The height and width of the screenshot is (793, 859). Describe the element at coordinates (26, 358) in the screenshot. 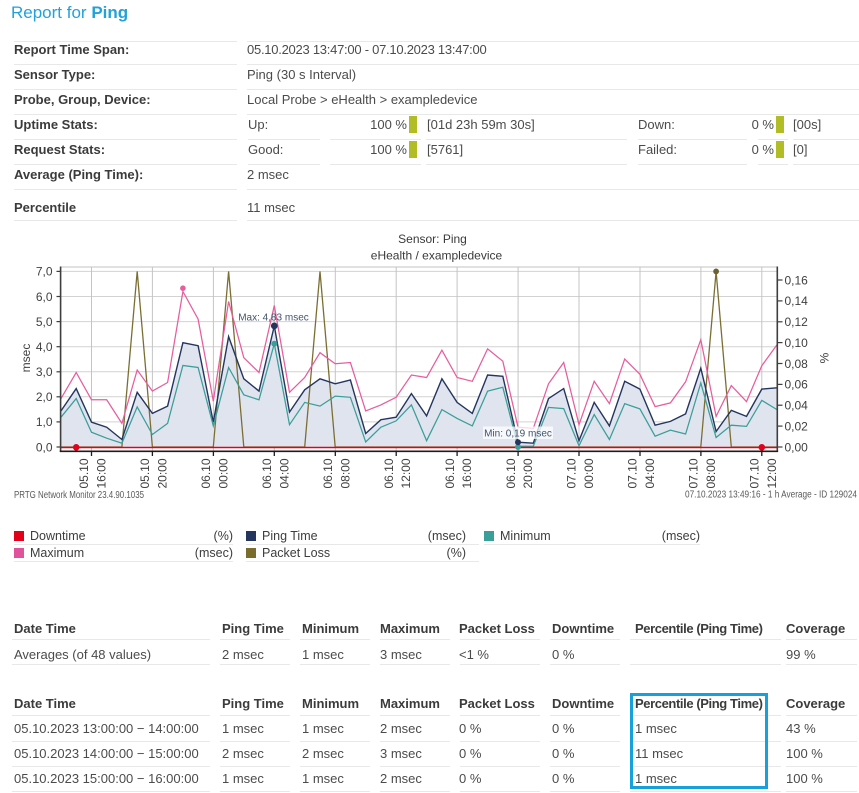

I see `svg-text: msec` at that location.